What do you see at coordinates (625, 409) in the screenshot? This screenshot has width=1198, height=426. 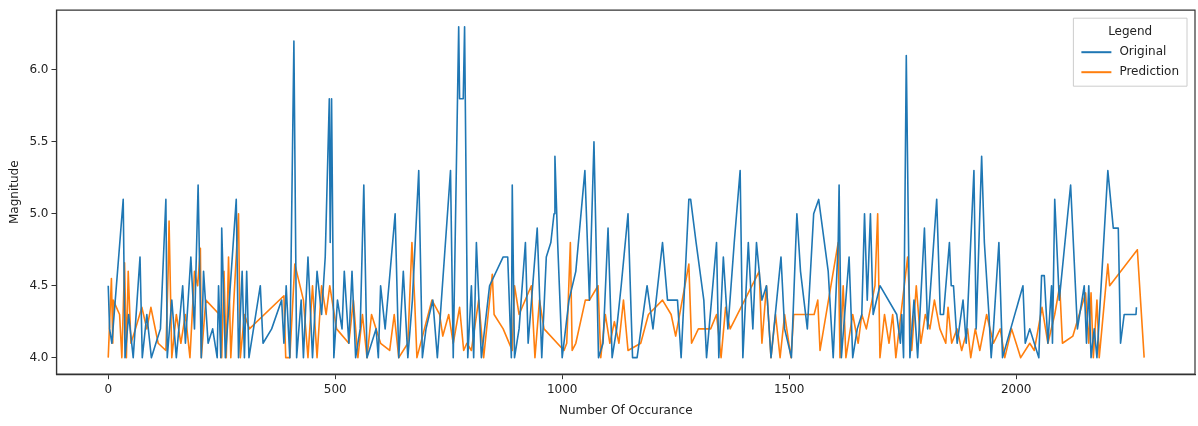 I see `x-axis-title: Number Of Occurance` at bounding box center [625, 409].